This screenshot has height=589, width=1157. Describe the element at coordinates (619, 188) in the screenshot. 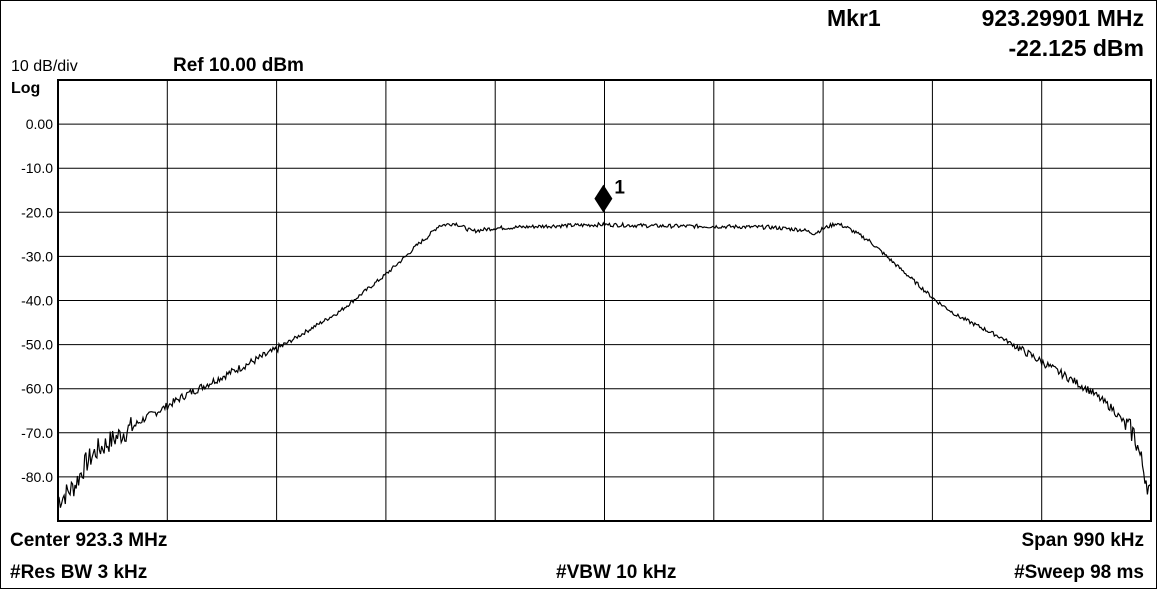

I see `marker-number-label: 1` at that location.